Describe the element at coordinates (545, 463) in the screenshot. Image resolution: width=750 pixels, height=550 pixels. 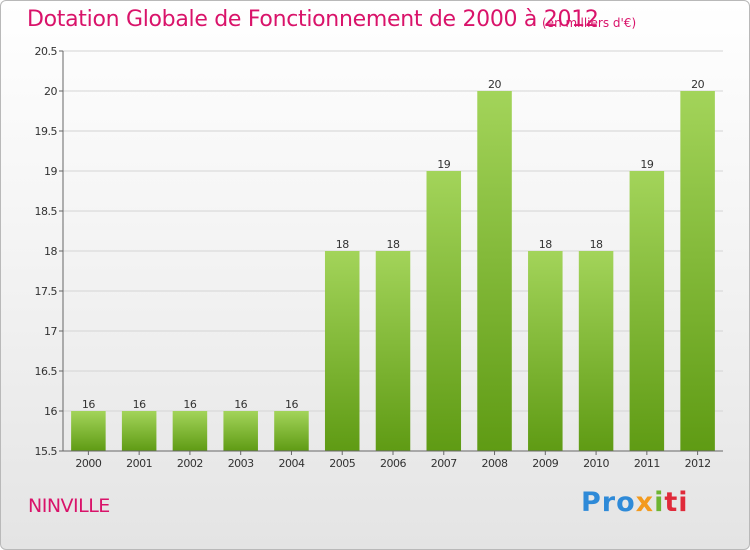
I see `x-tick-label: 2009` at that location.